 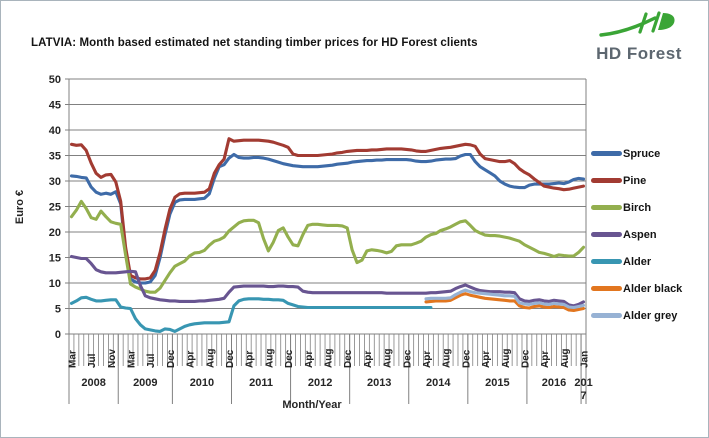 What do you see at coordinates (320, 383) in the screenshot?
I see `year-label: 2012` at bounding box center [320, 383].